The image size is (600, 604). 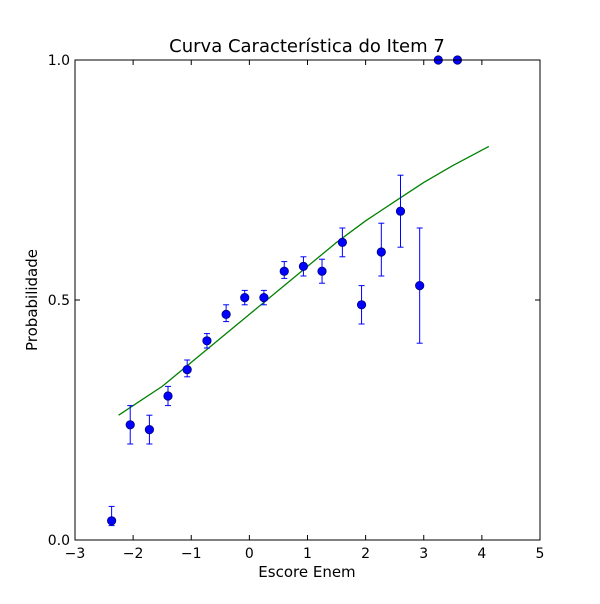 I want to click on x-tick-label-3: 0, so click(x=249, y=554).